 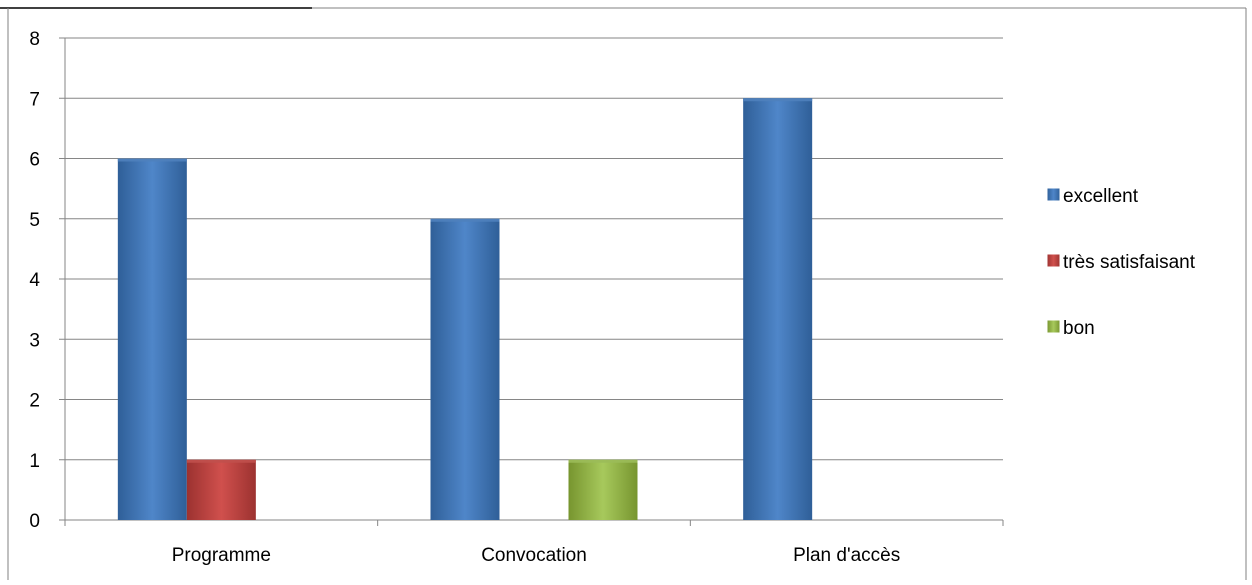 I want to click on y-tick-label: 1, so click(x=34, y=461).